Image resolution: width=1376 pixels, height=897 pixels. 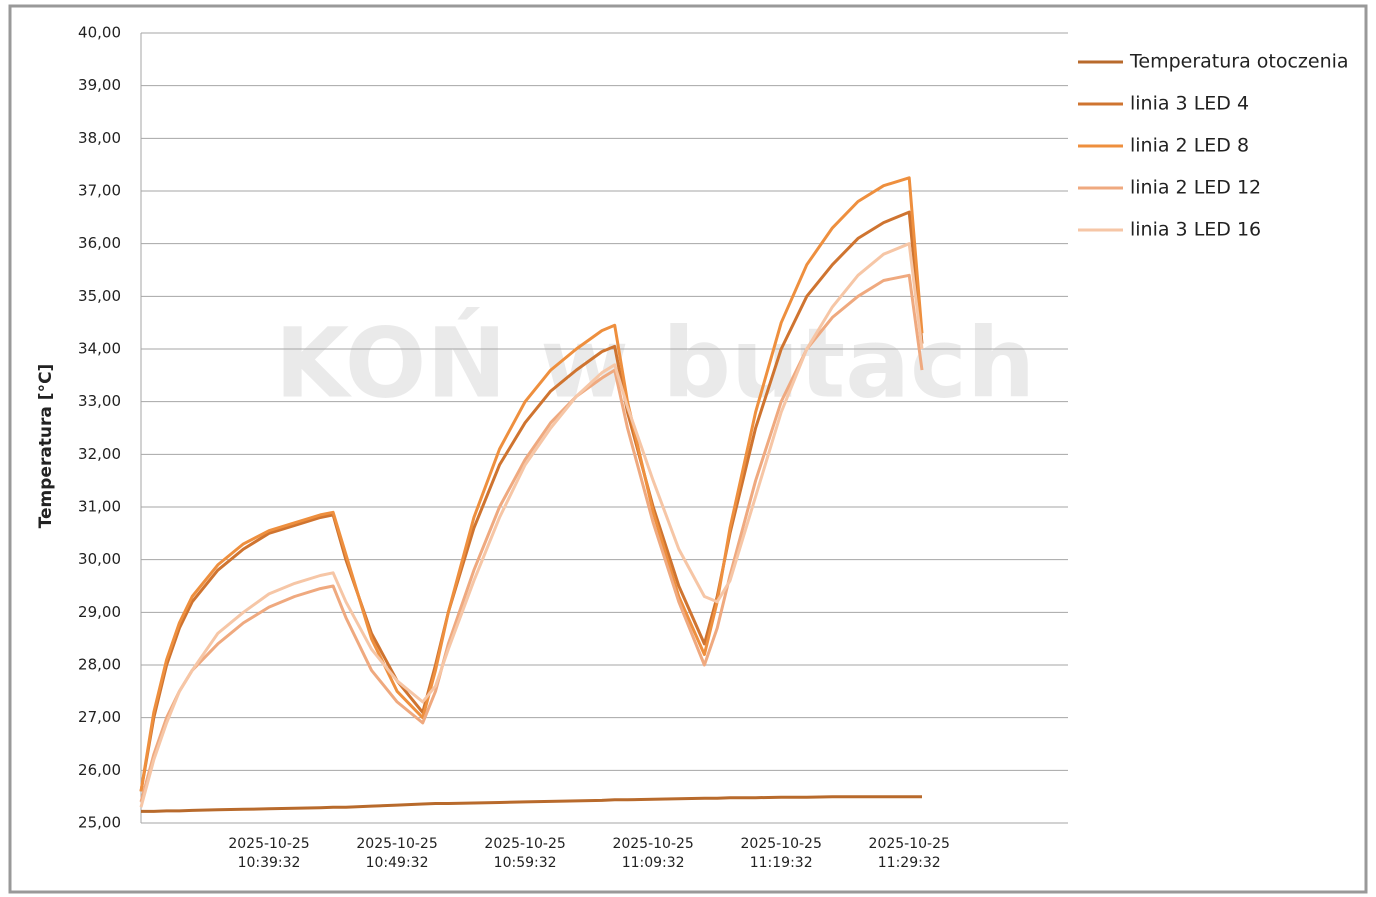 I want to click on y-tick-label: 32,00, so click(x=99, y=454).